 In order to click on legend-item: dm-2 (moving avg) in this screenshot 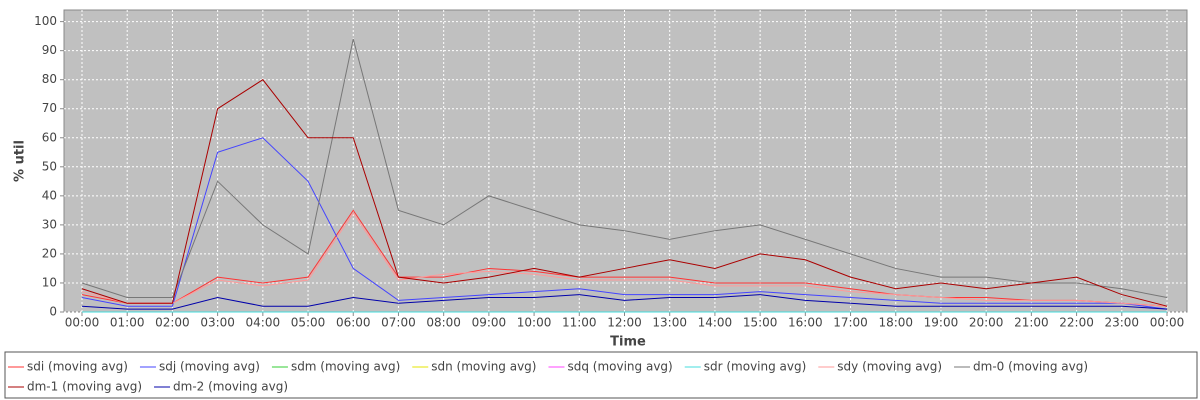, I will do `click(221, 387)`.